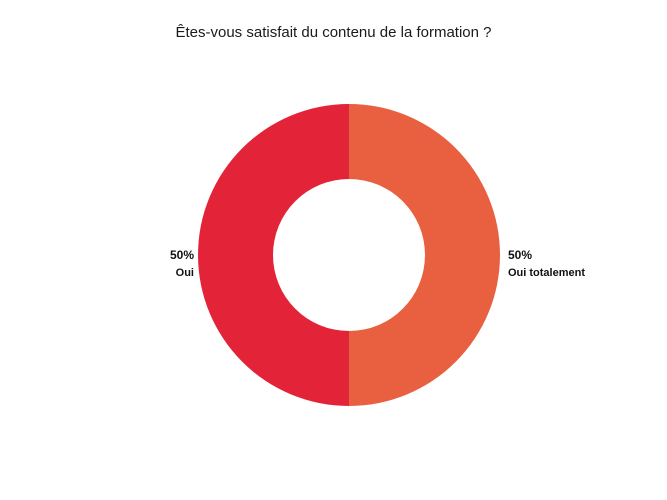 This screenshot has width=667, height=500. I want to click on donut-slice-oui, so click(273, 255).